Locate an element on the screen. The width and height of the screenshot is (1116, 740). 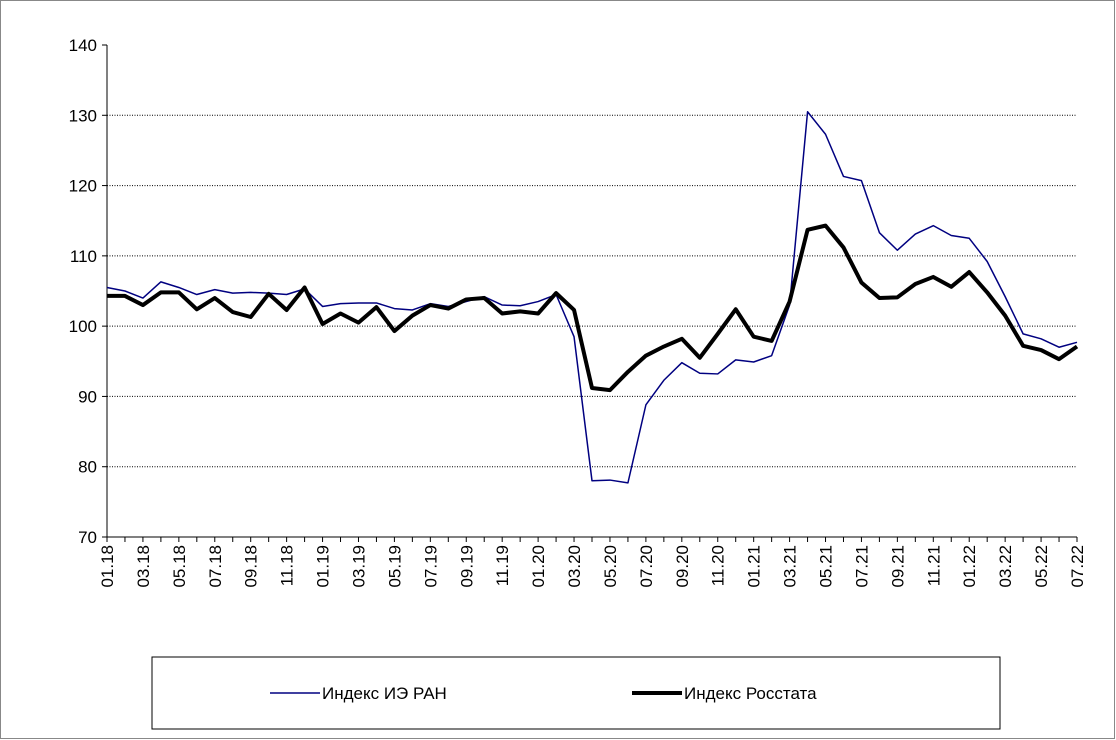
x-tick-label: 05.21 is located at coordinates (826, 566).